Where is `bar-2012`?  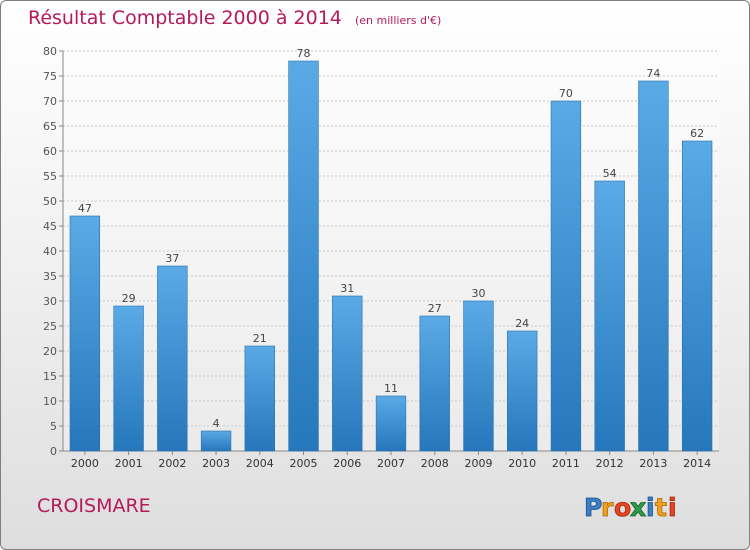 bar-2012 is located at coordinates (609, 316).